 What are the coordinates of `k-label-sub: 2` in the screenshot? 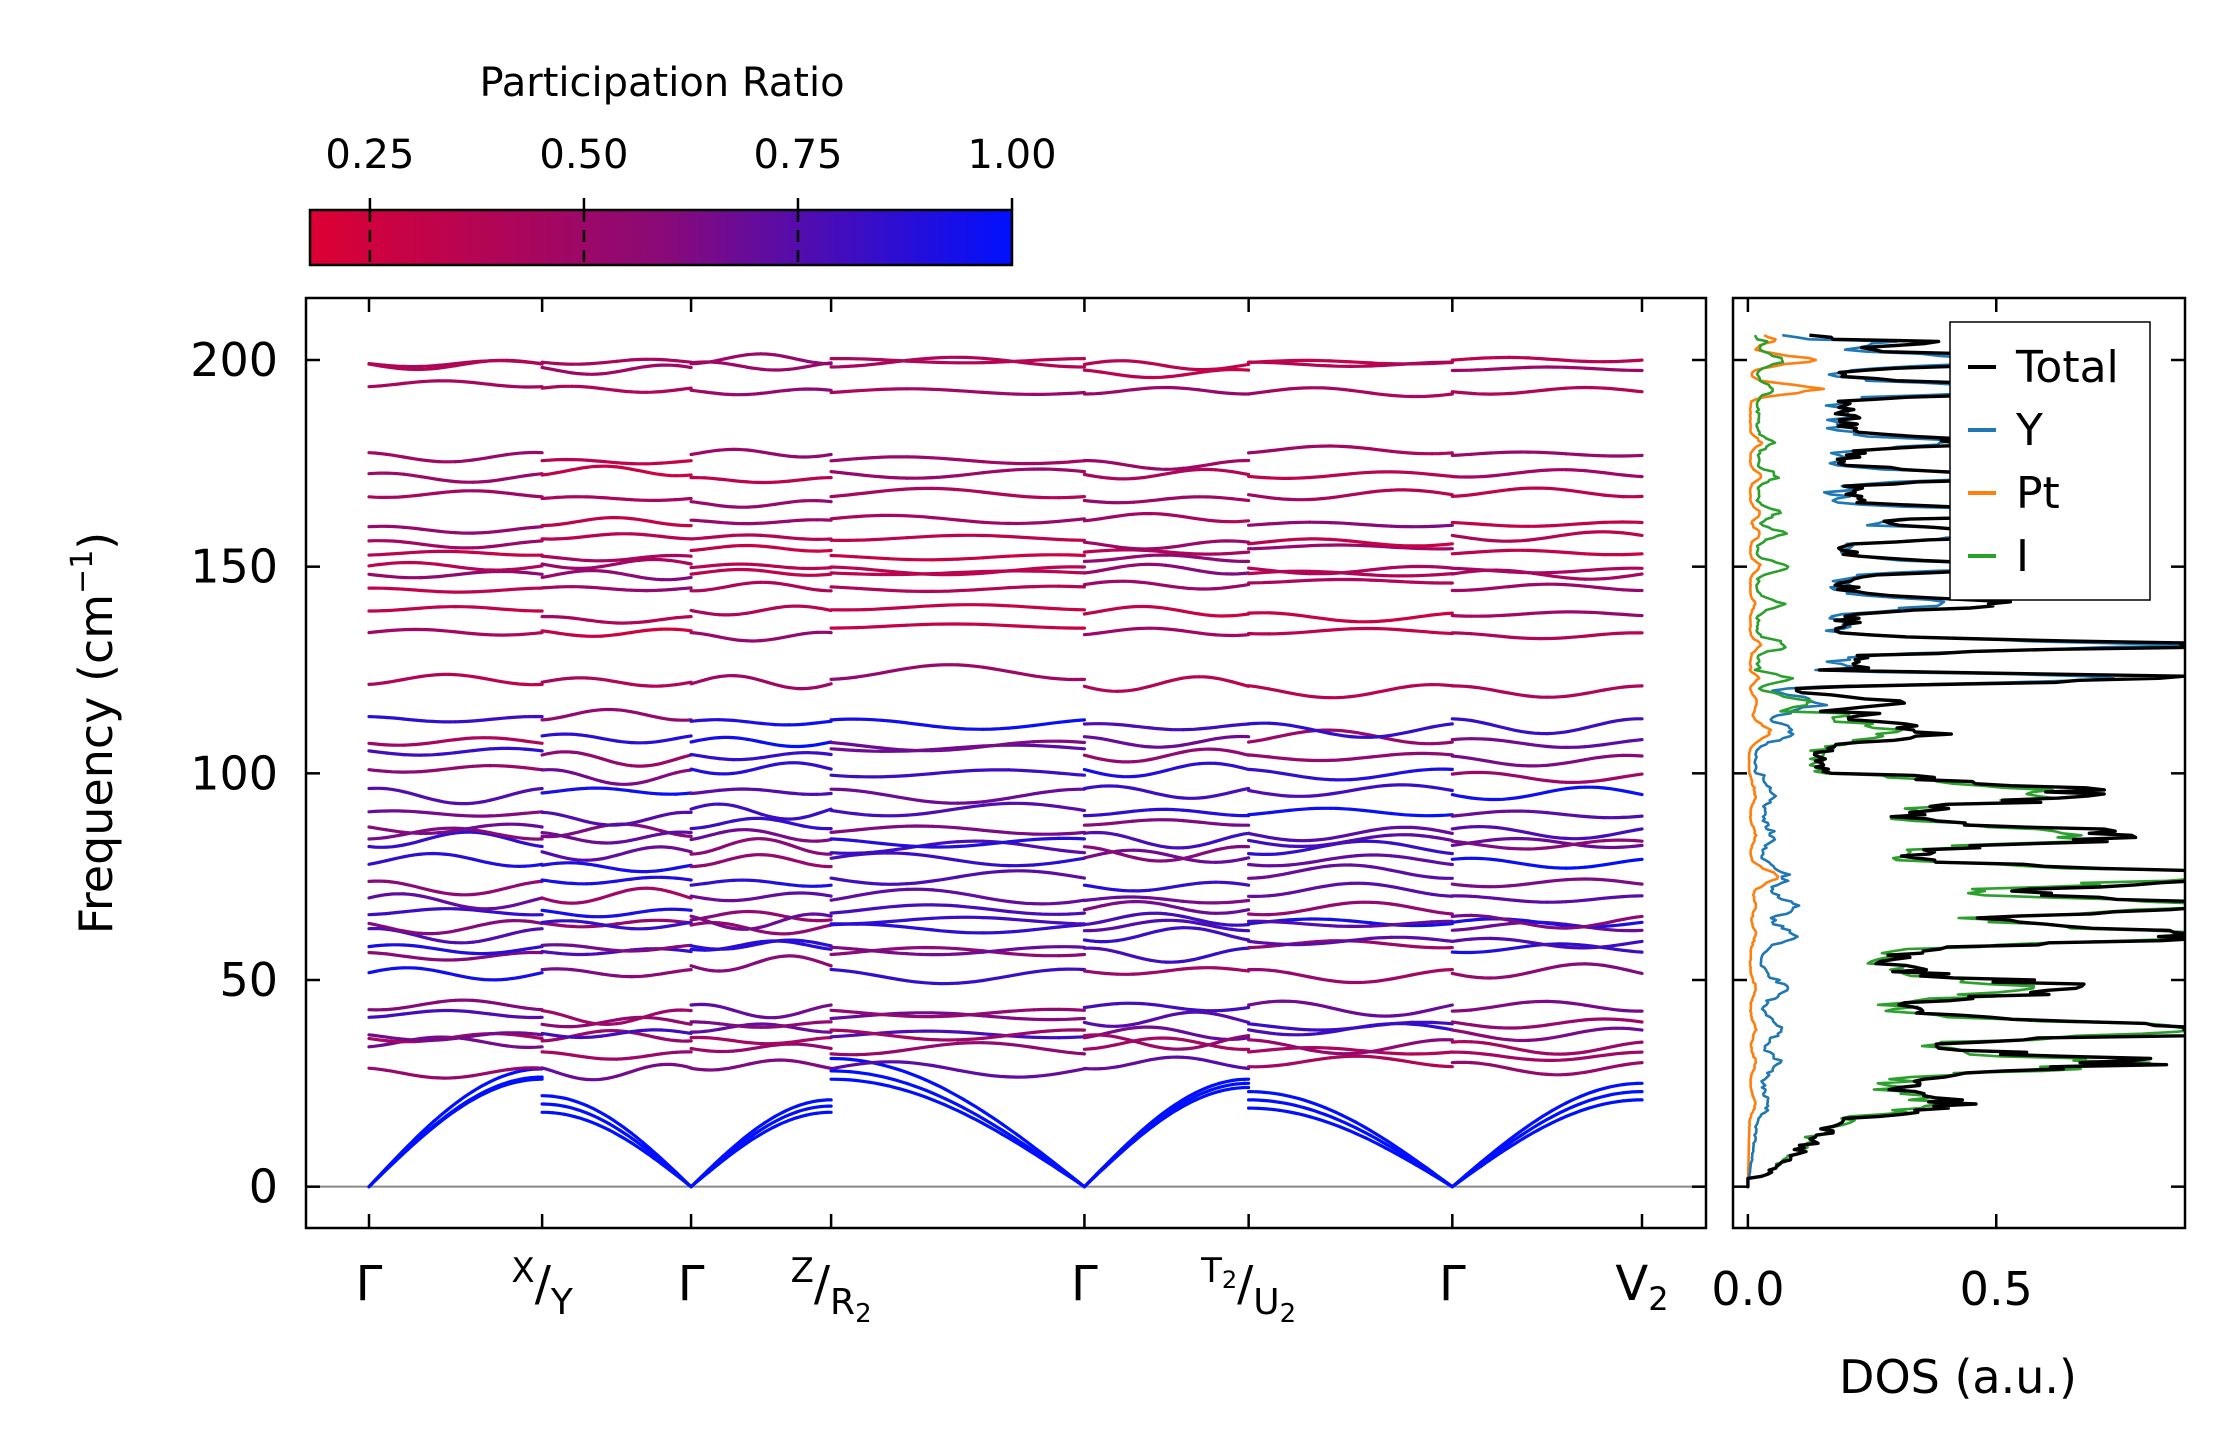 It's located at (863, 1314).